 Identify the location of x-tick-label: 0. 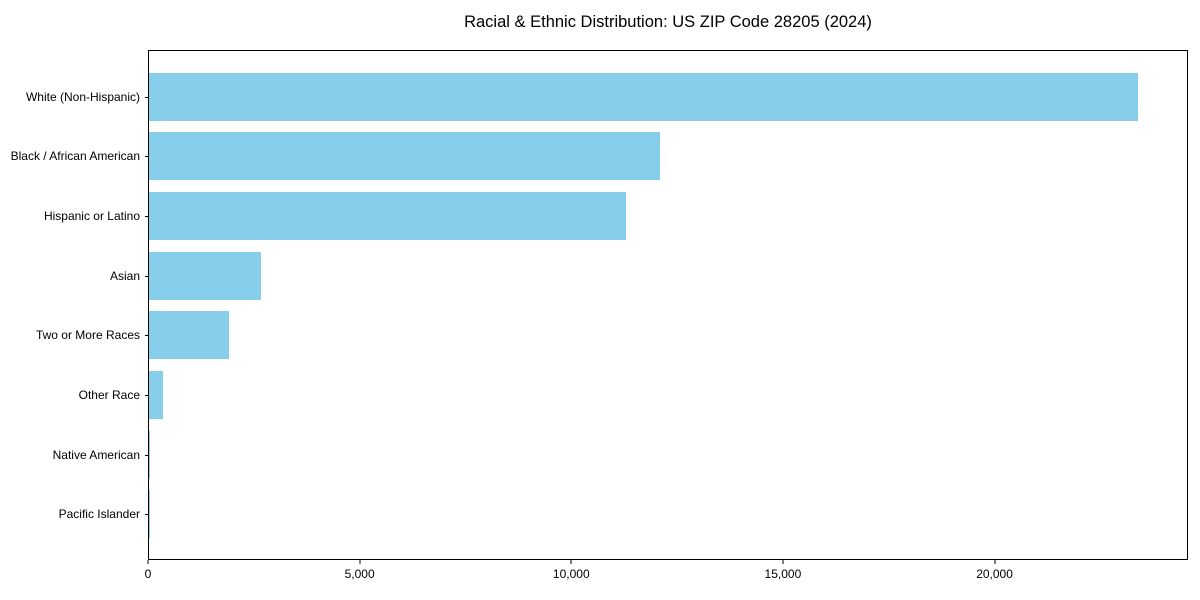
(148, 574).